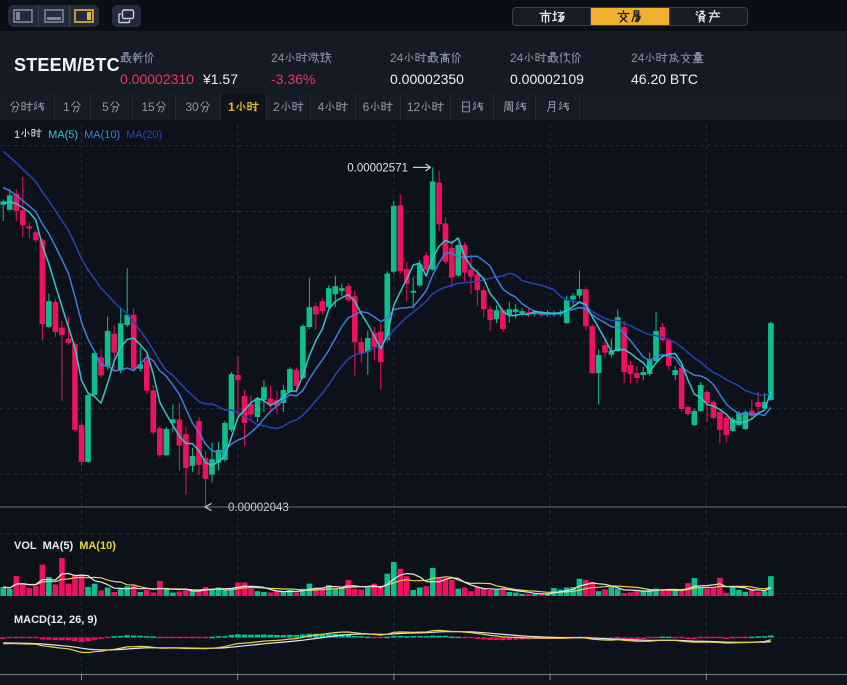 The height and width of the screenshot is (685, 847). I want to click on cjk-glyph-交, so click(686, 57).